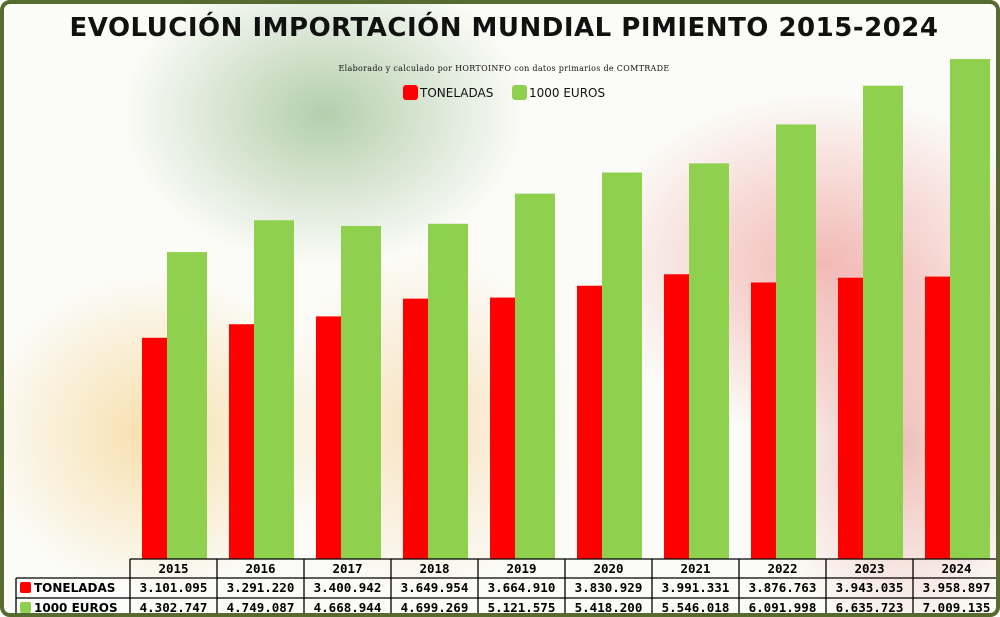 This screenshot has width=1000, height=617. I want to click on bar-euros-2016, so click(274, 389).